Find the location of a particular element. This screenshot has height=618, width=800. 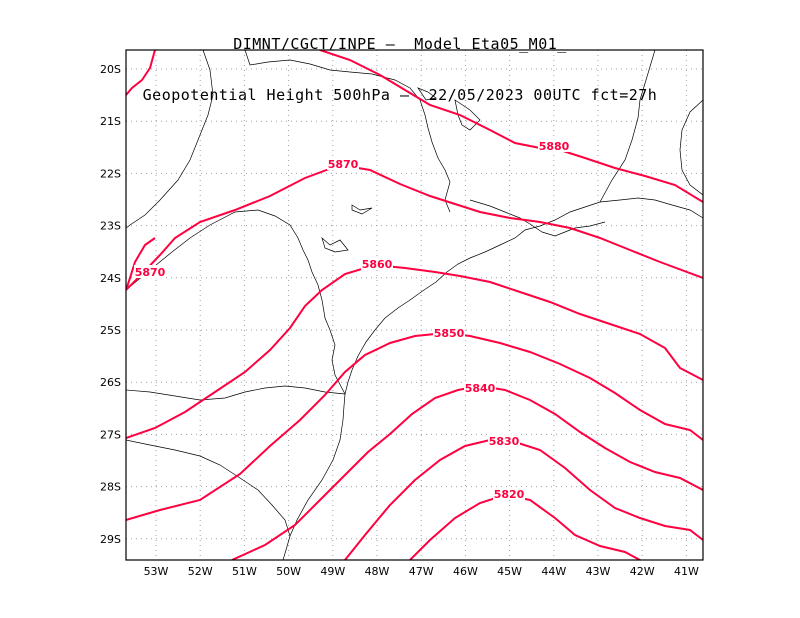

title-line-1: DIMNT/CGCT/INPE – Model Eta05_M01_ is located at coordinates (400, 44).